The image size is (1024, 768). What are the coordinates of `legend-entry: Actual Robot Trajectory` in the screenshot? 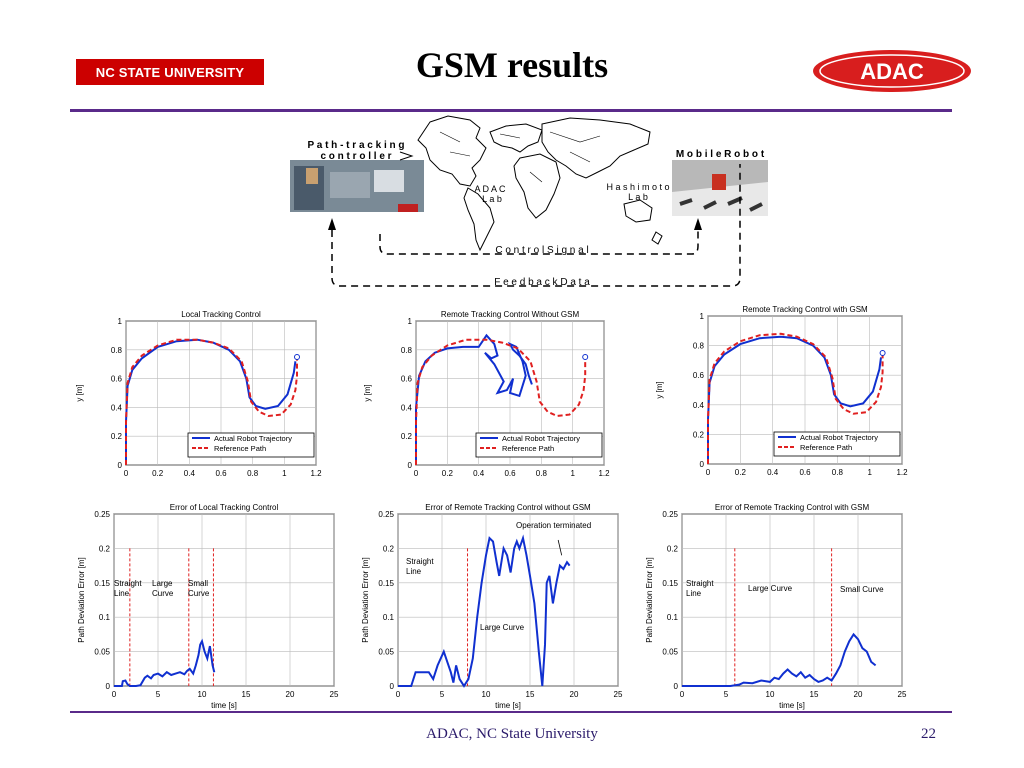 It's located at (253, 438).